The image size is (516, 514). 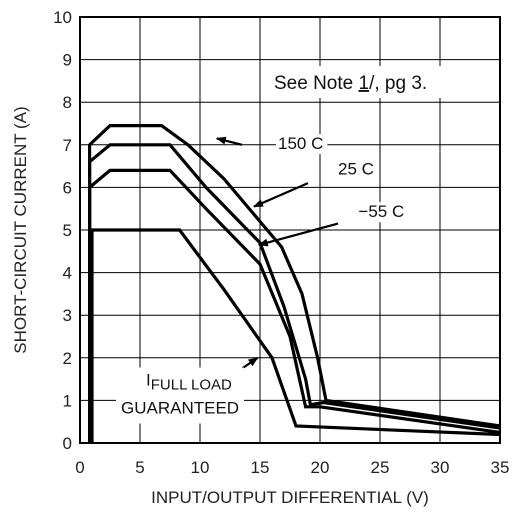 I want to click on annotation-label: GUARANTEED, so click(x=180, y=407).